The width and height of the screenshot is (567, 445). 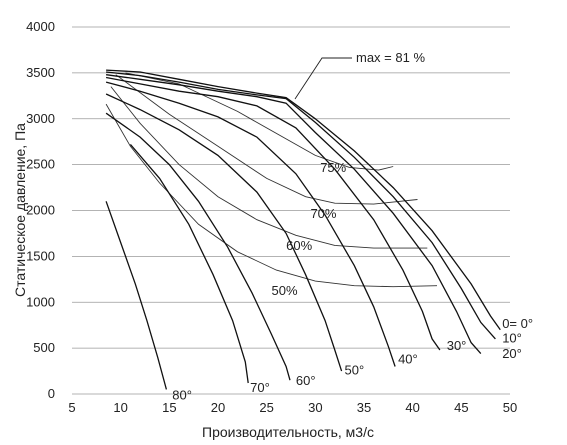 I want to click on efficiency-label: 70%, so click(x=323, y=213).